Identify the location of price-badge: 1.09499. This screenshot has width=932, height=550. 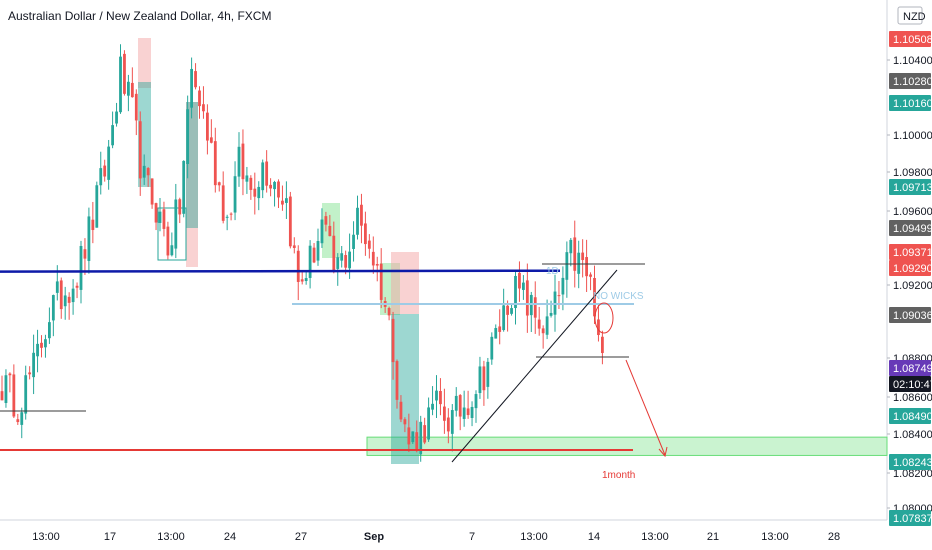
(910, 228).